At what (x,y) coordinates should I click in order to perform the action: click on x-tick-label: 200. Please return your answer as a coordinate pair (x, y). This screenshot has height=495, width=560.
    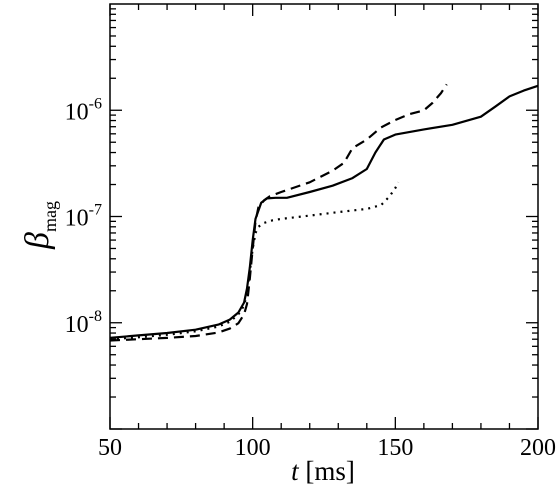
    Looking at the image, I should click on (538, 448).